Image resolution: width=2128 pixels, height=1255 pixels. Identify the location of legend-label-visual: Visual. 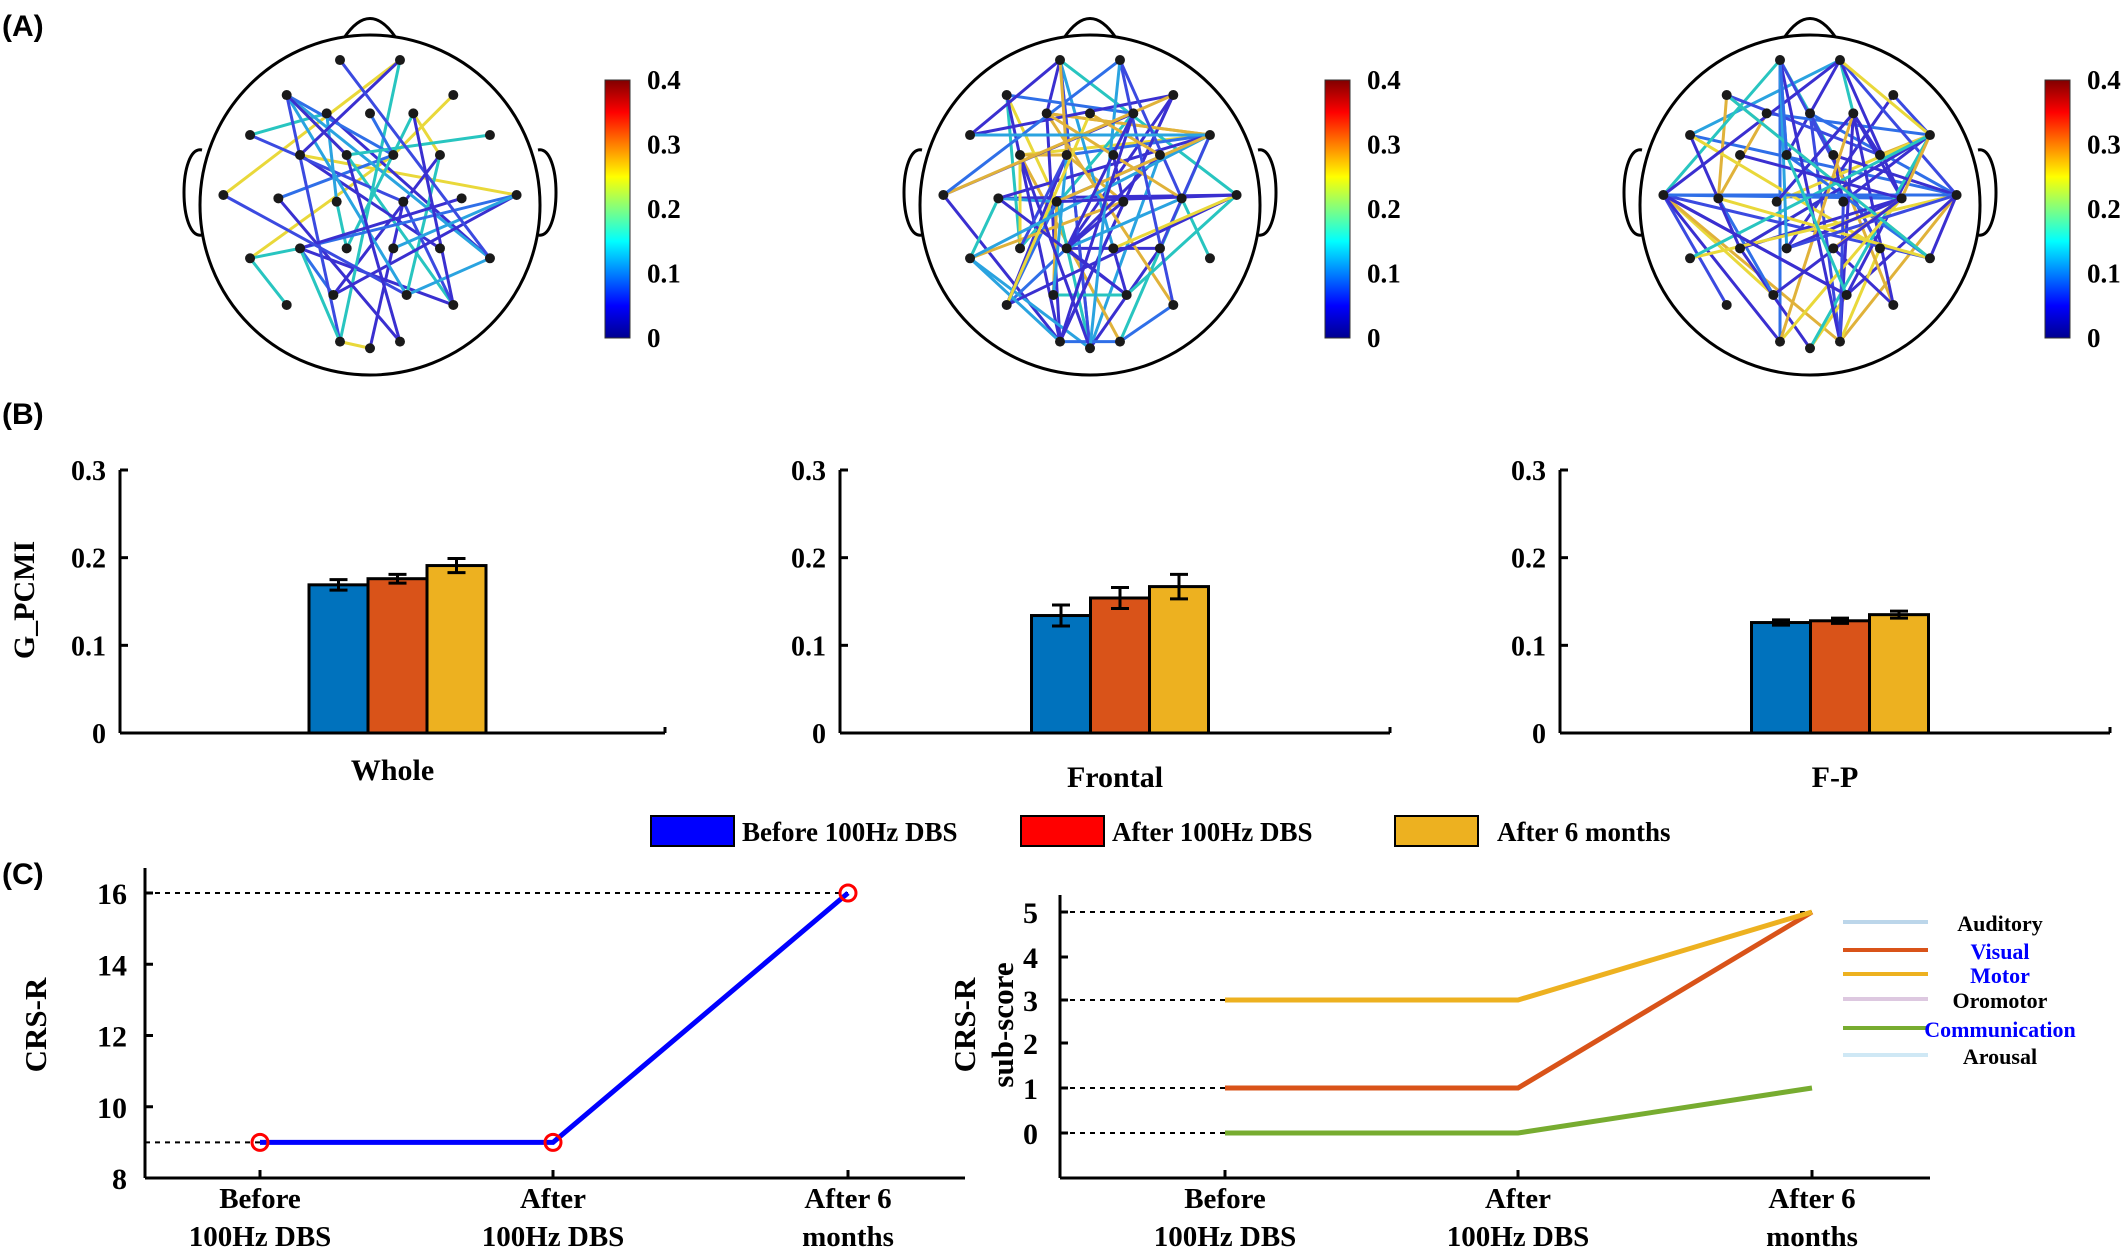
(1999, 951).